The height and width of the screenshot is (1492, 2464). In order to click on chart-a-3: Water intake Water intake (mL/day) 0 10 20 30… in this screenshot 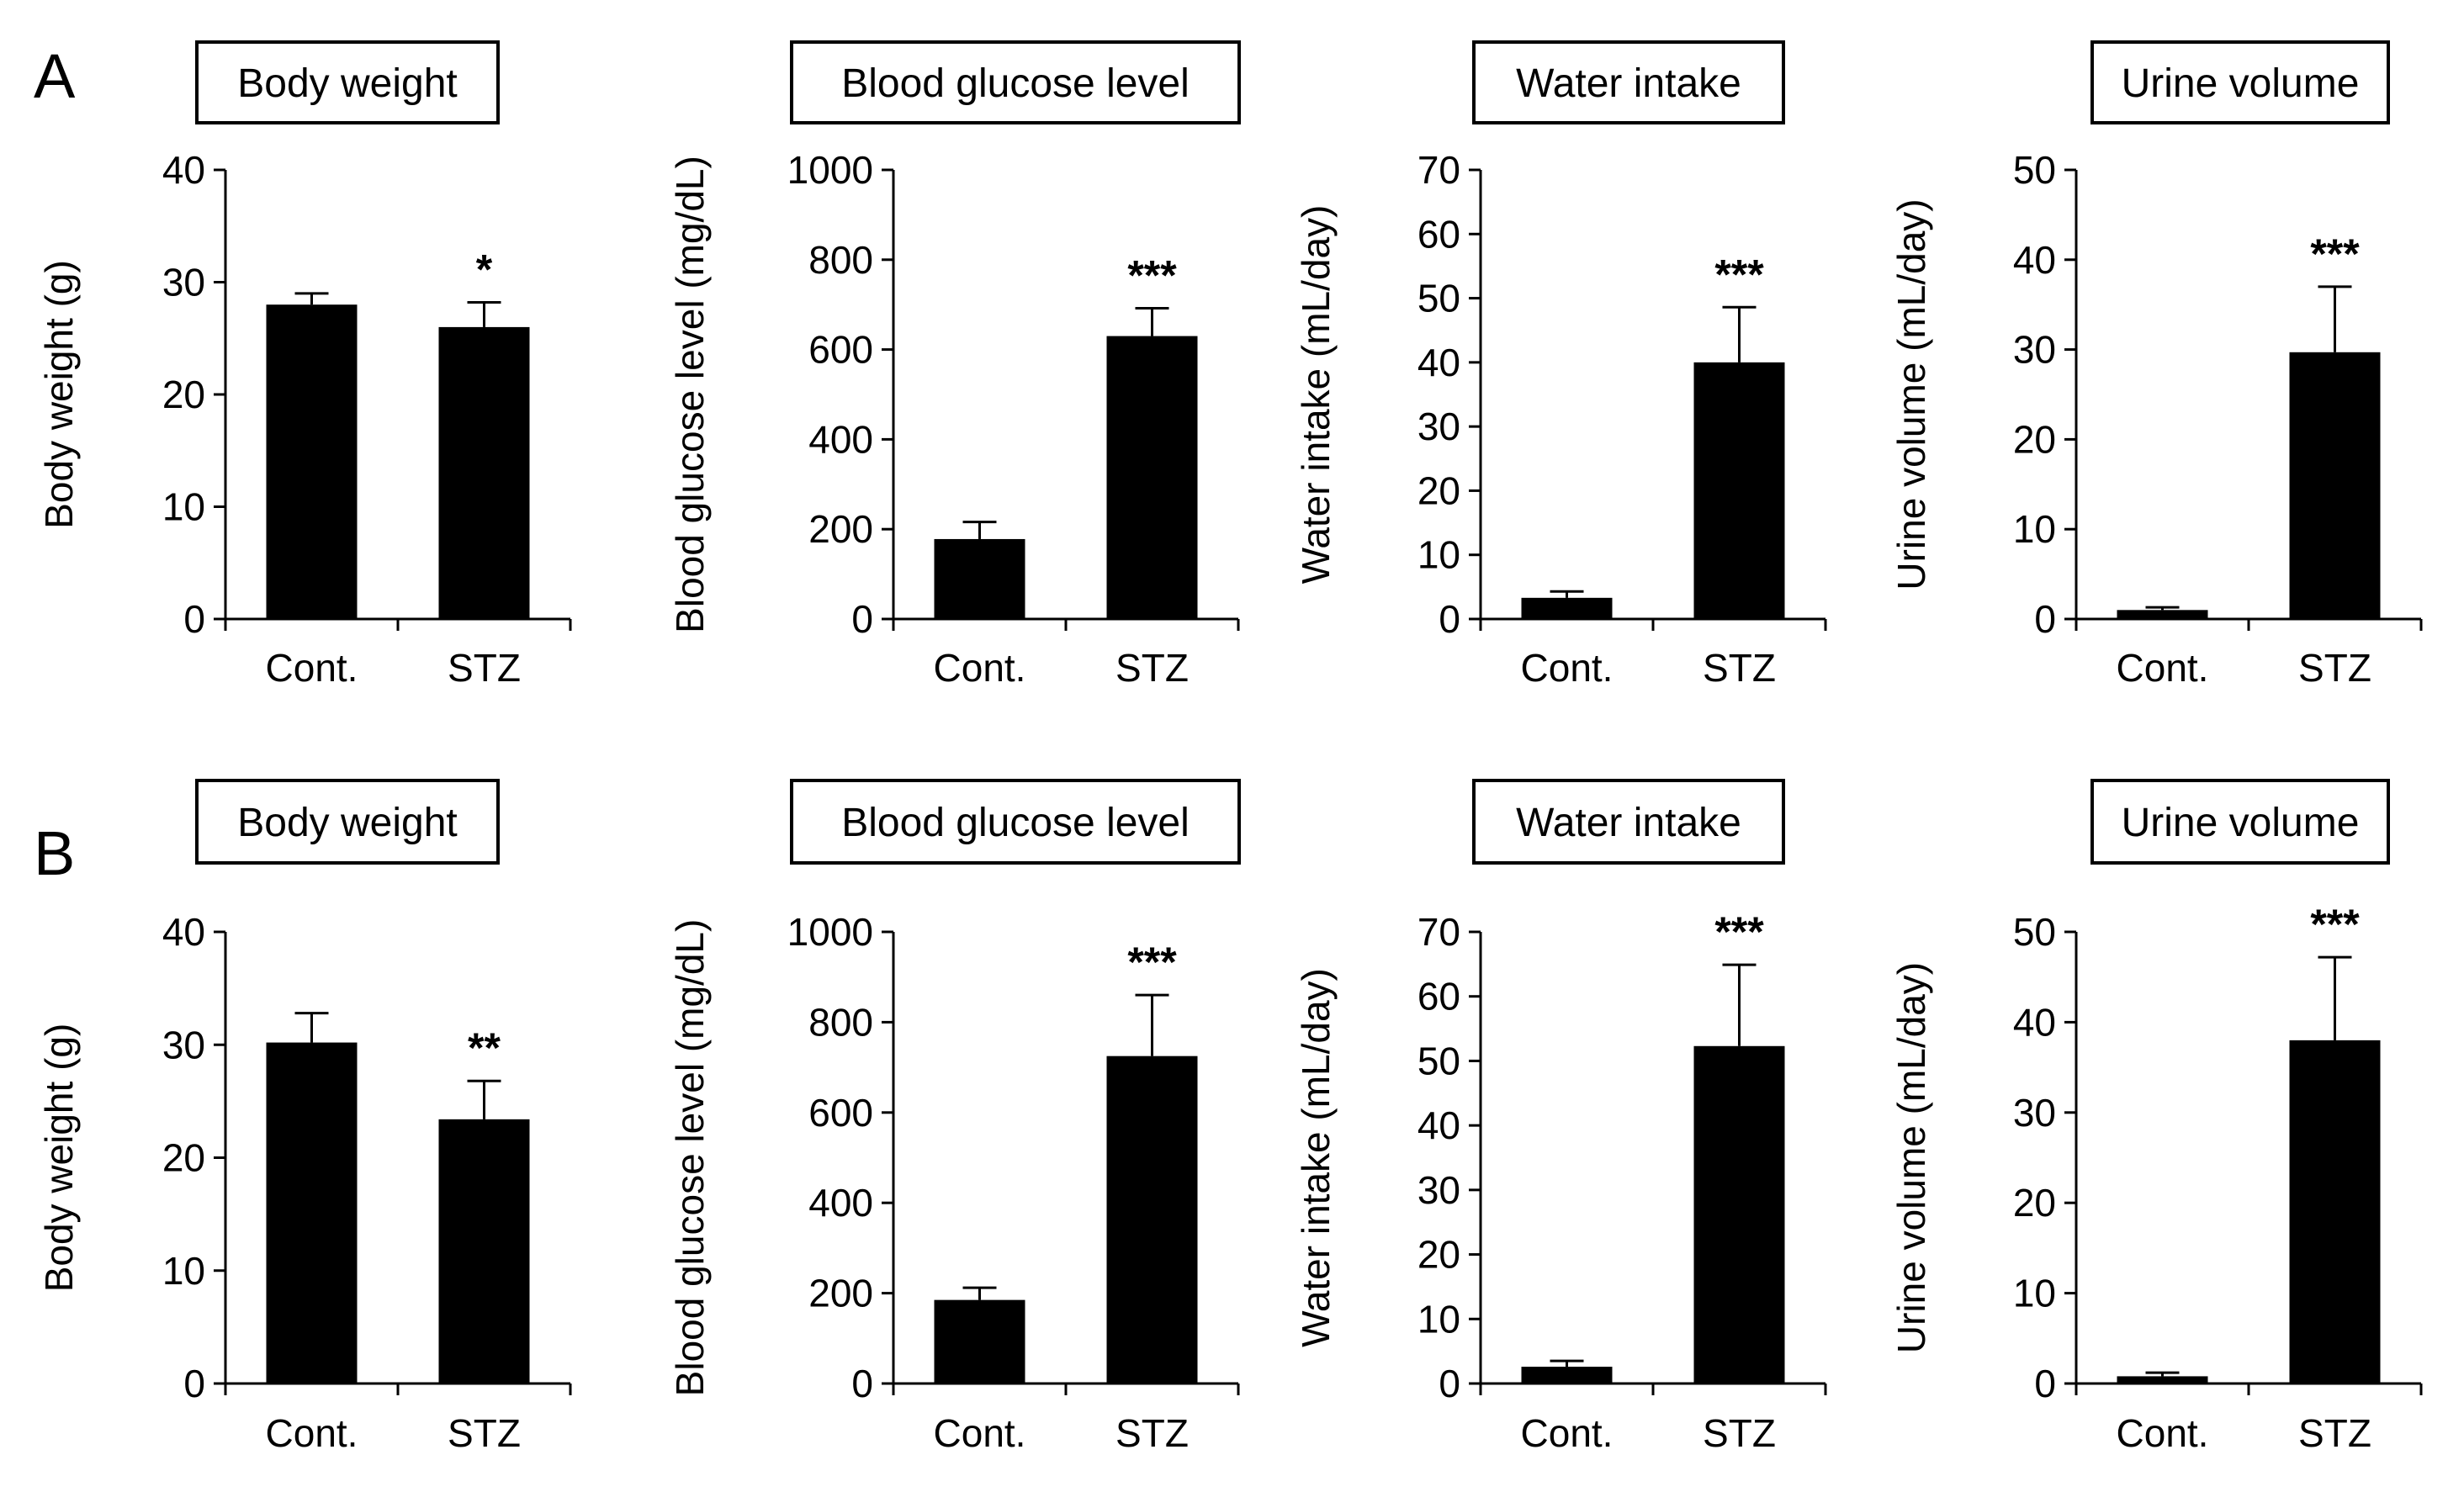, I will do `click(1561, 365)`.